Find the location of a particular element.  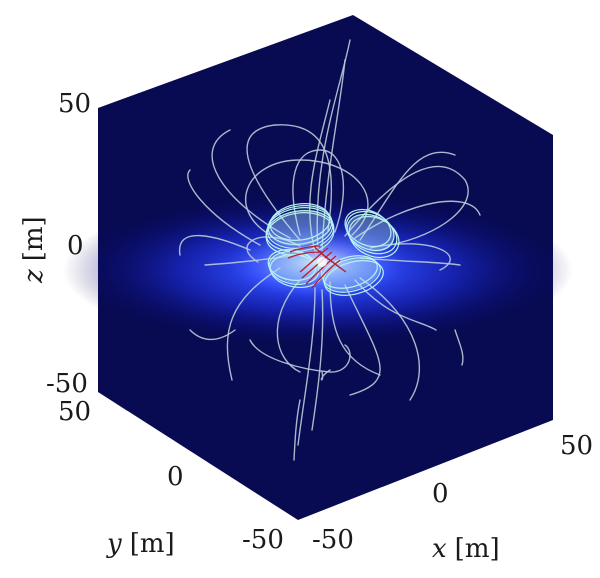

z-axis-label: z[m] is located at coordinates (34, 250).